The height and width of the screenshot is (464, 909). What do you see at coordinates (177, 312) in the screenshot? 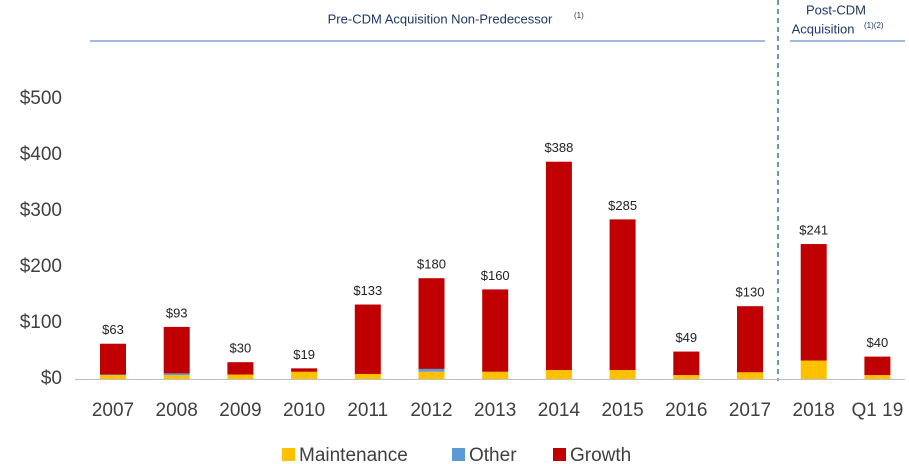
I see `total-label: $93` at bounding box center [177, 312].